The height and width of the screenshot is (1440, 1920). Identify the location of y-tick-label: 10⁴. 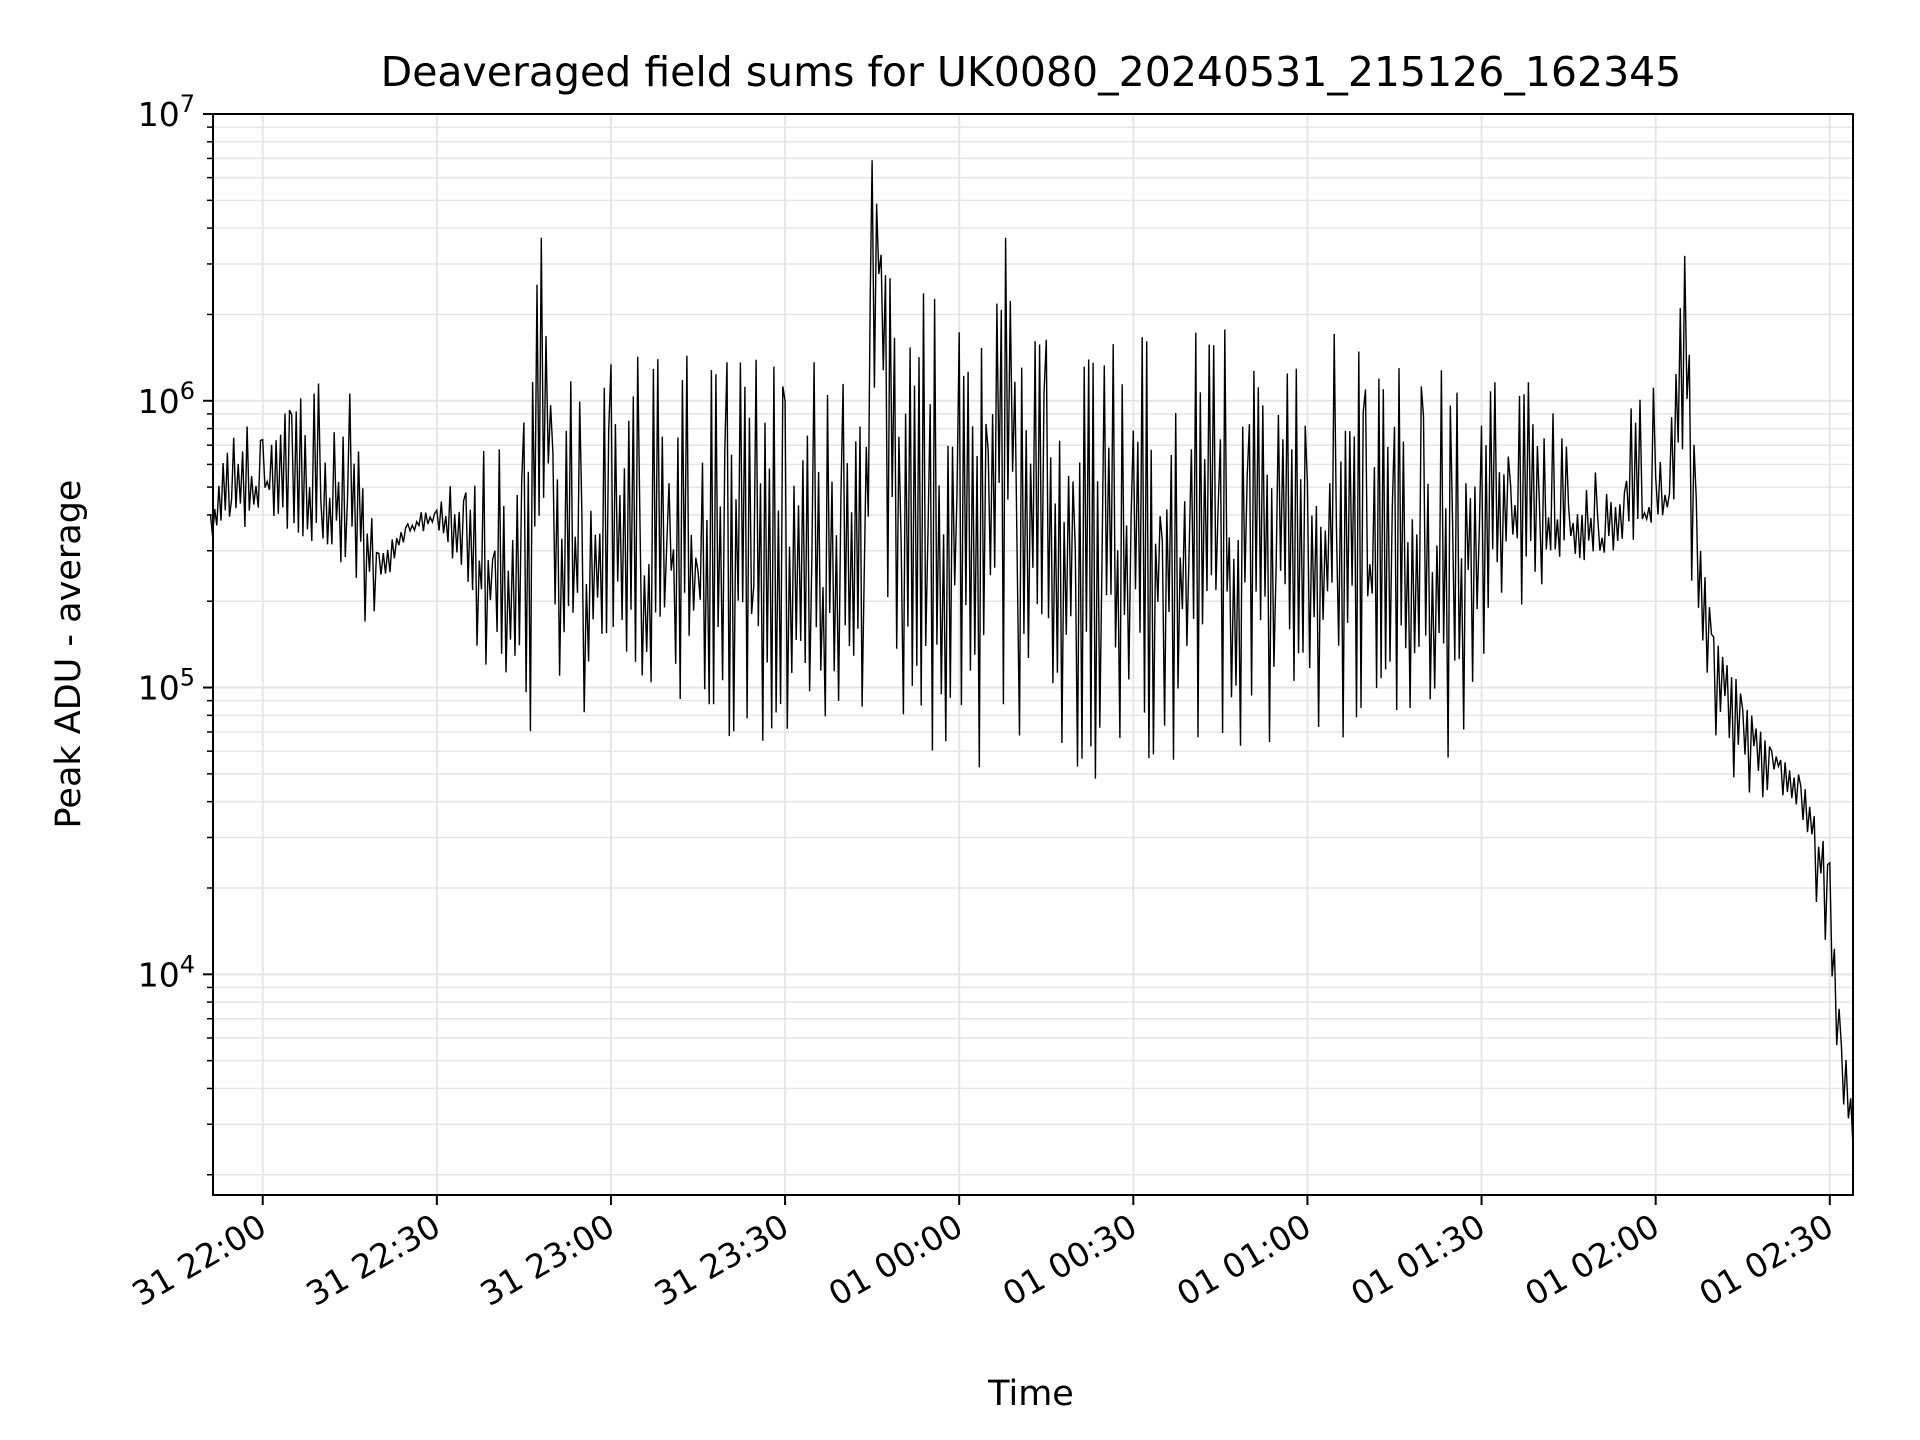
(166, 972).